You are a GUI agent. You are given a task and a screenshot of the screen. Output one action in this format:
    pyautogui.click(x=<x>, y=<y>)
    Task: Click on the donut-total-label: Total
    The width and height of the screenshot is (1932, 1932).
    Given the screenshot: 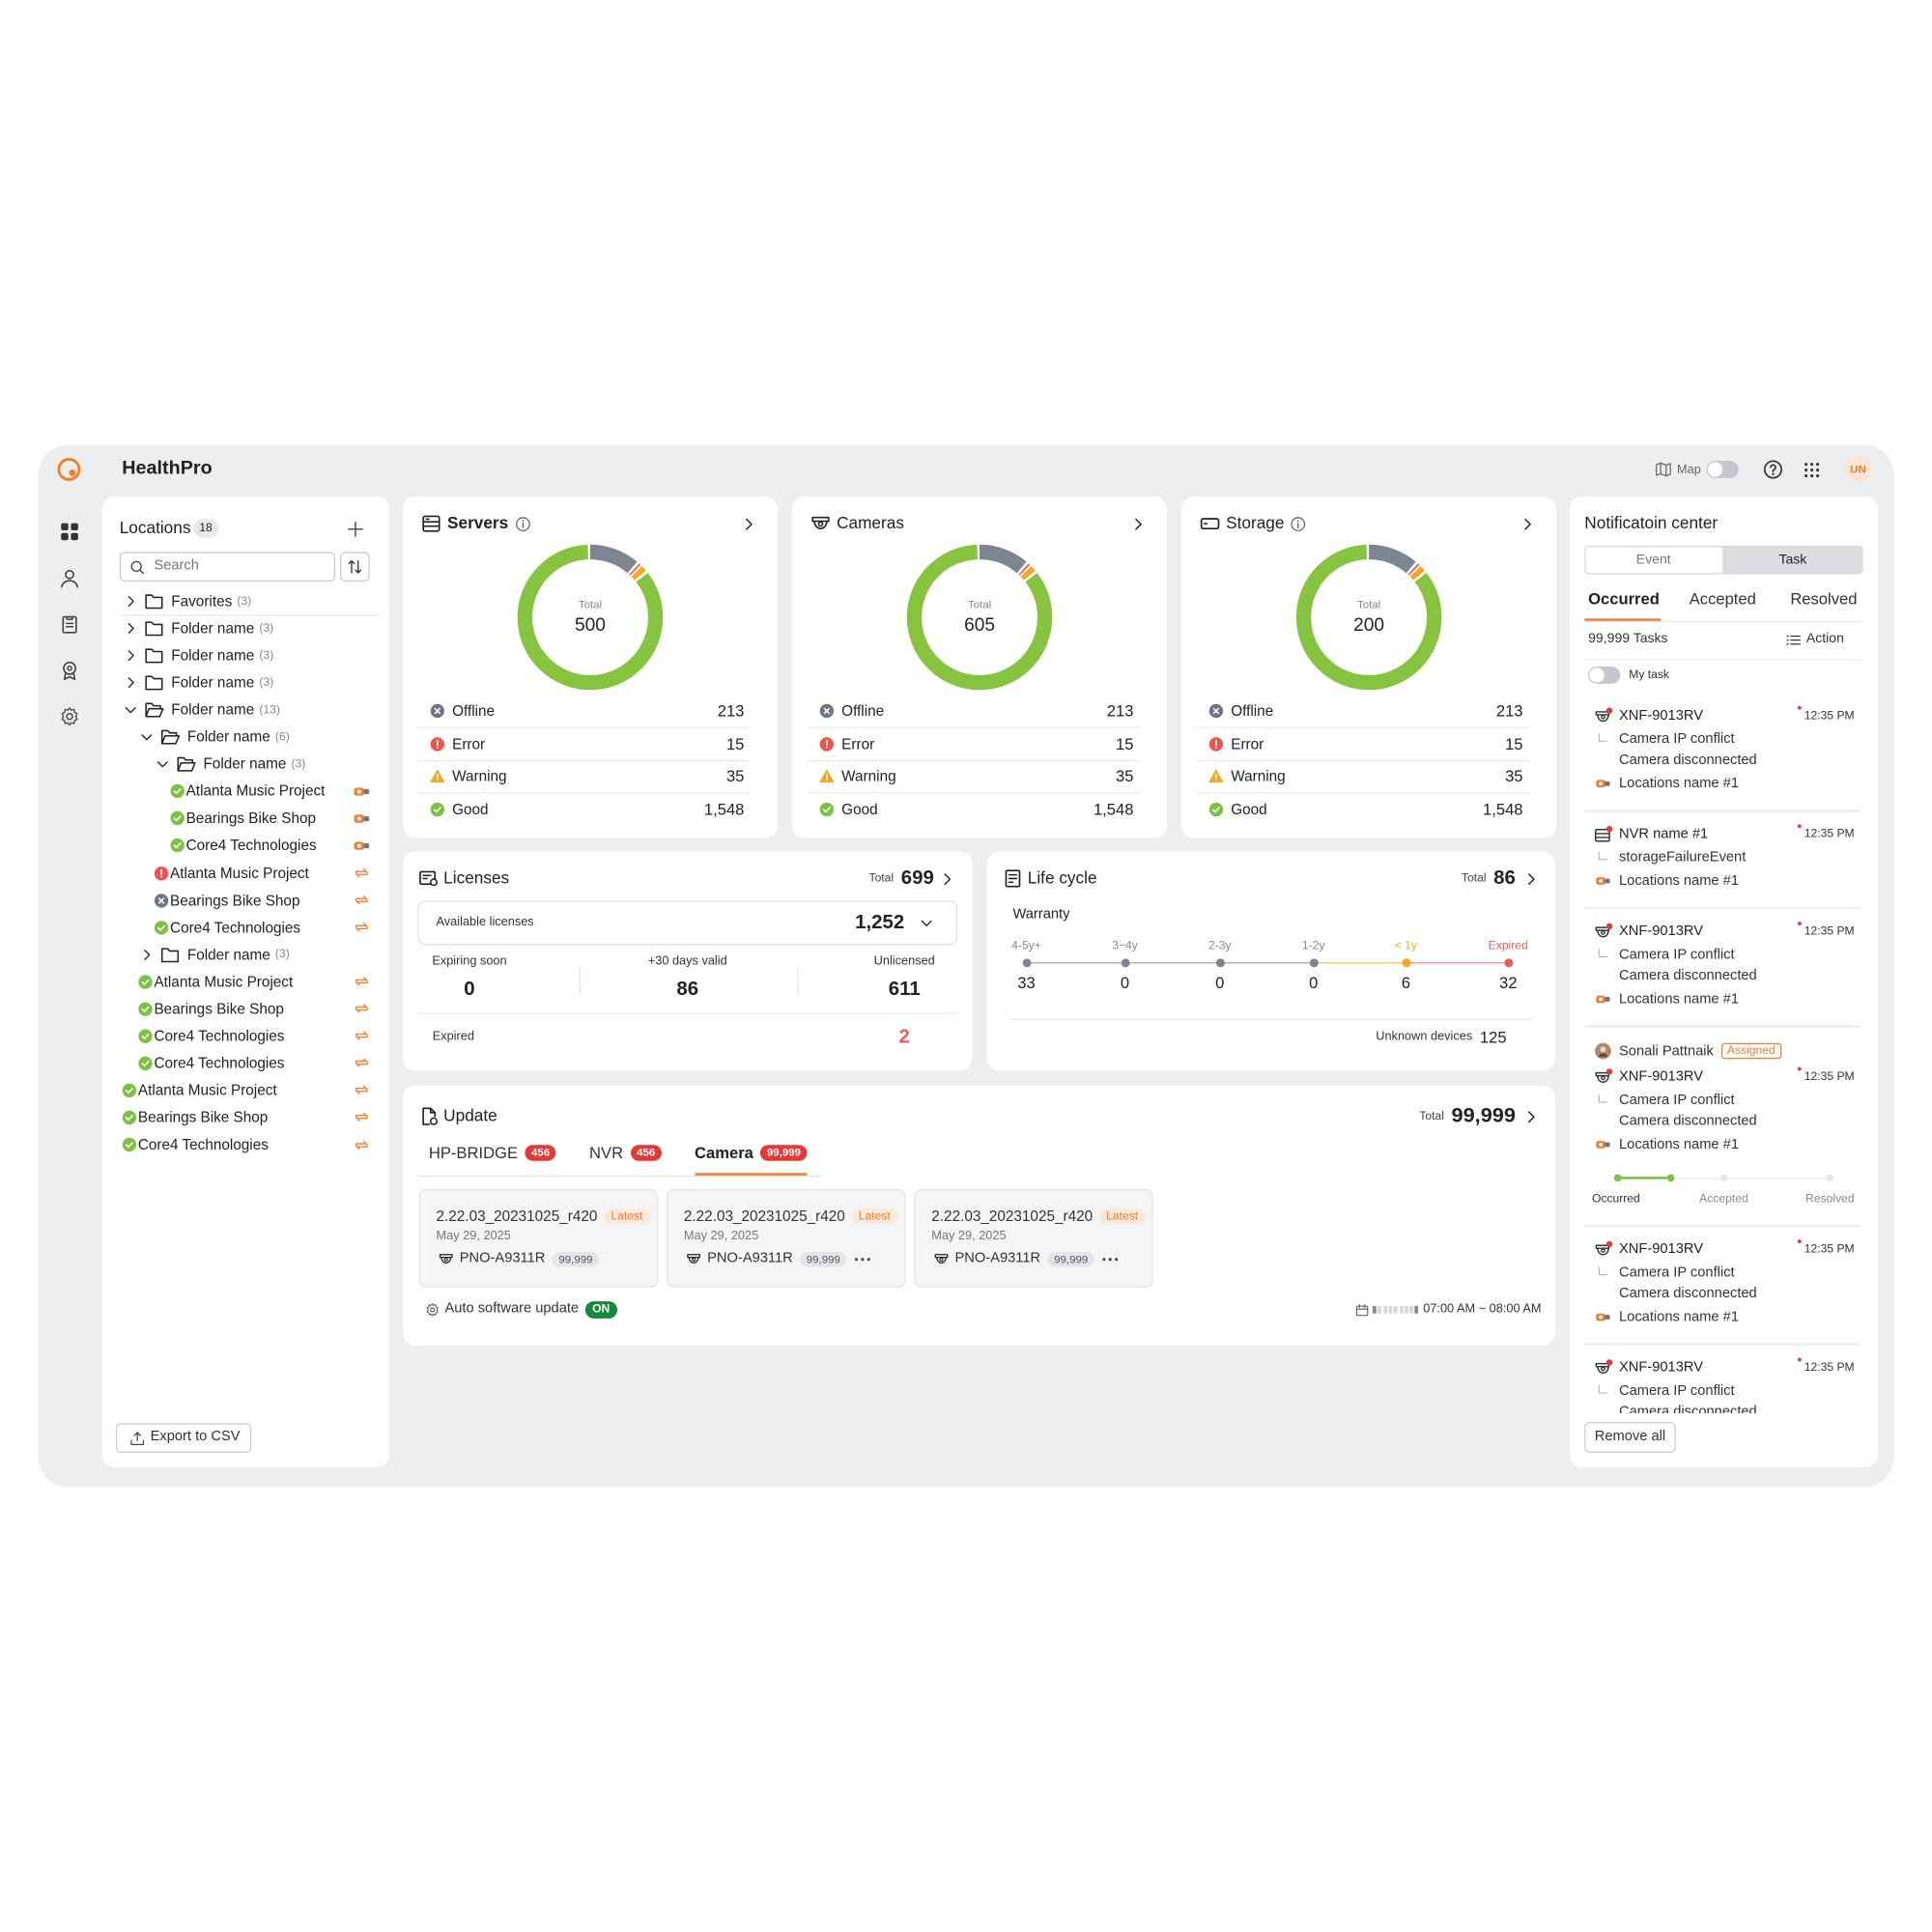 What is the action you would take?
    pyautogui.click(x=979, y=604)
    